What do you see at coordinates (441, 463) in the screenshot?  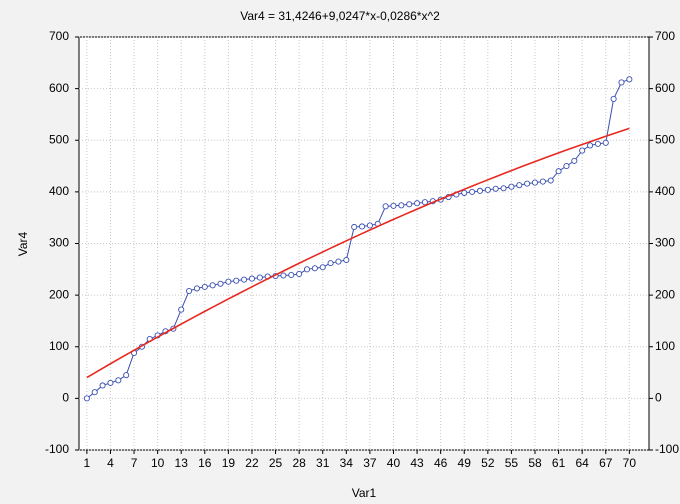 I see `x-tick-label: 46` at bounding box center [441, 463].